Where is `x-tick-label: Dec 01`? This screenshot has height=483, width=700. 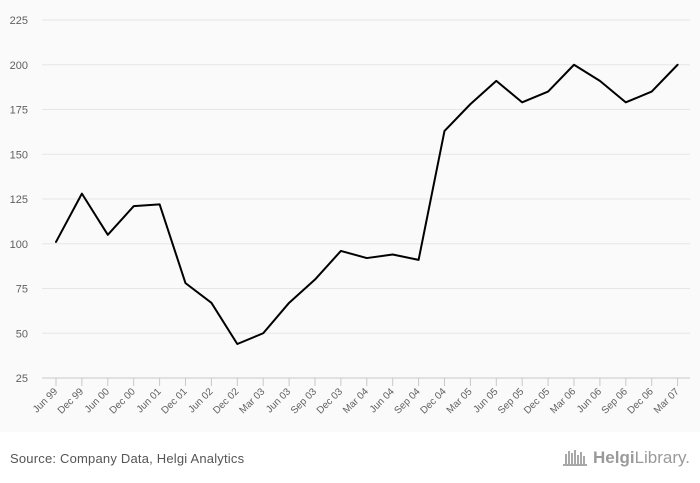
x-tick-label: Dec 01 is located at coordinates (174, 401).